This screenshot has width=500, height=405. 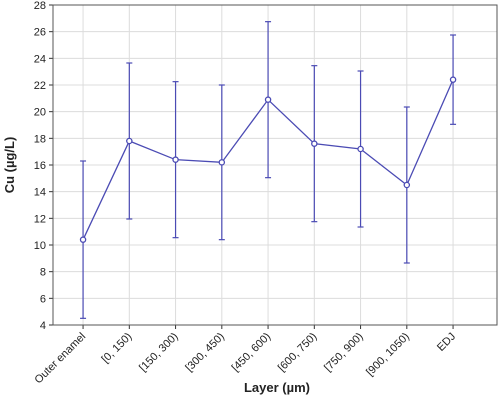 I want to click on x-axis-title: Layer (µm), so click(x=277, y=387).